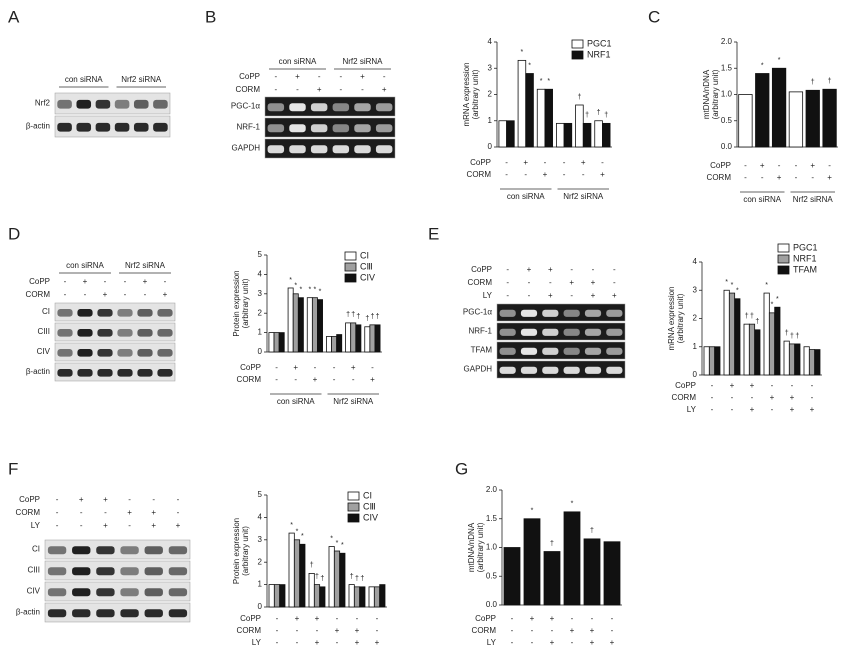  Describe the element at coordinates (805, 269) in the screenshot. I see `legend-label: TFAM` at that location.